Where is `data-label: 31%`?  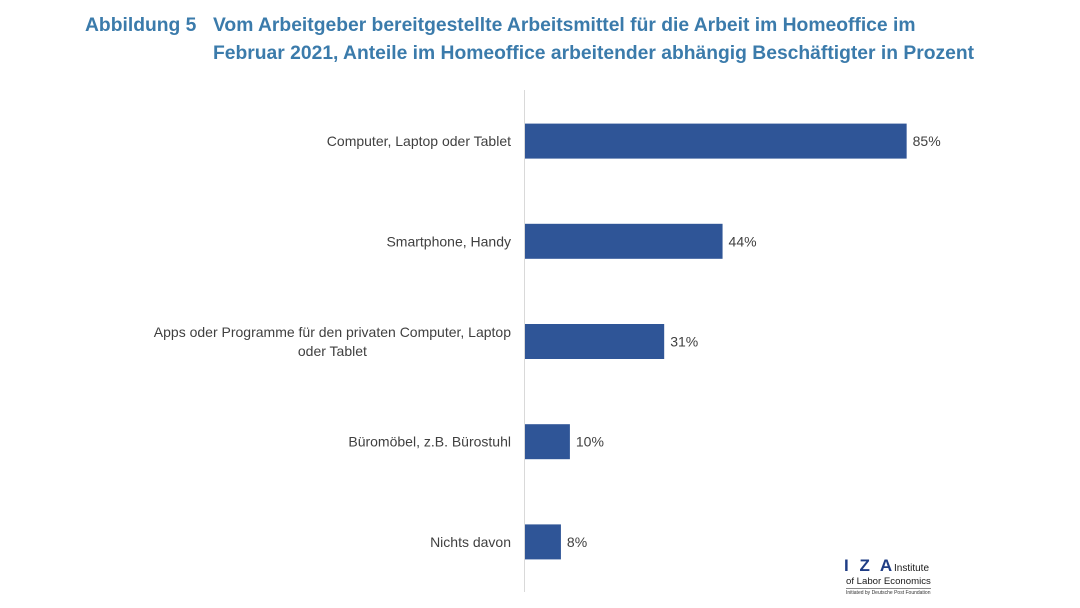 data-label: 31% is located at coordinates (684, 342).